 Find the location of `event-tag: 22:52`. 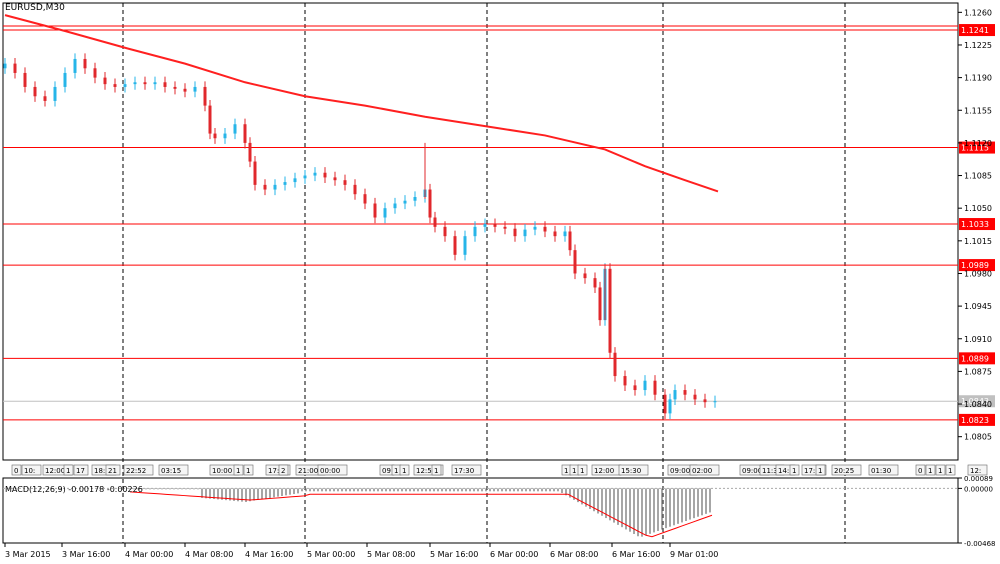

event-tag: 22:52 is located at coordinates (138, 470).